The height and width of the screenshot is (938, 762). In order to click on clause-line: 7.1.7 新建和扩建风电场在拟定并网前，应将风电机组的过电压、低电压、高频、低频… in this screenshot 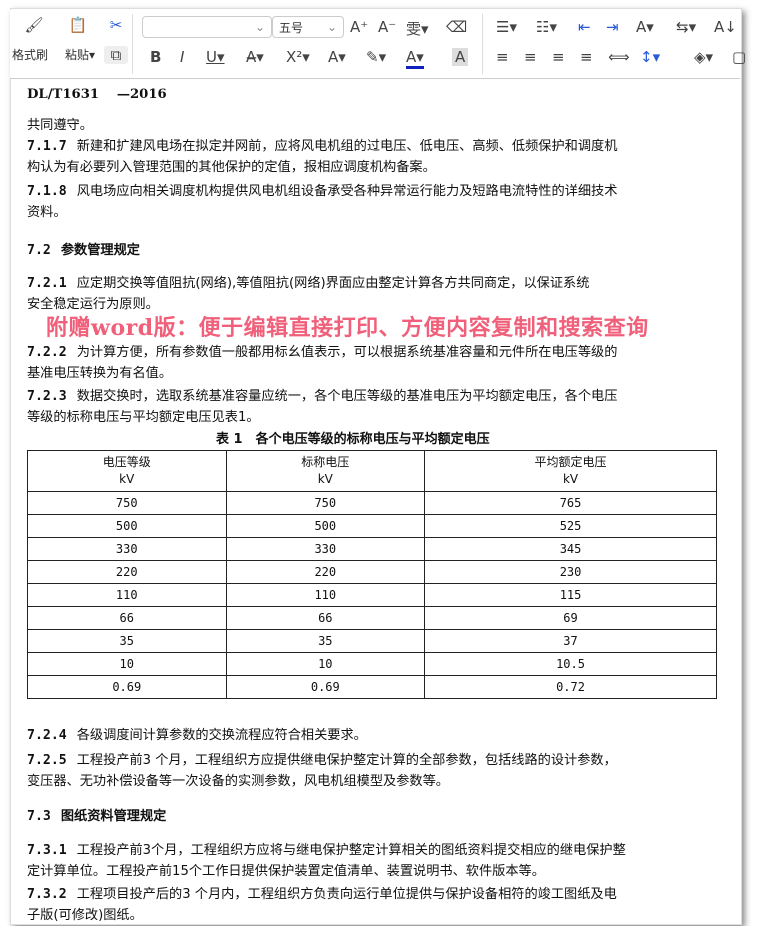, I will do `click(322, 146)`.